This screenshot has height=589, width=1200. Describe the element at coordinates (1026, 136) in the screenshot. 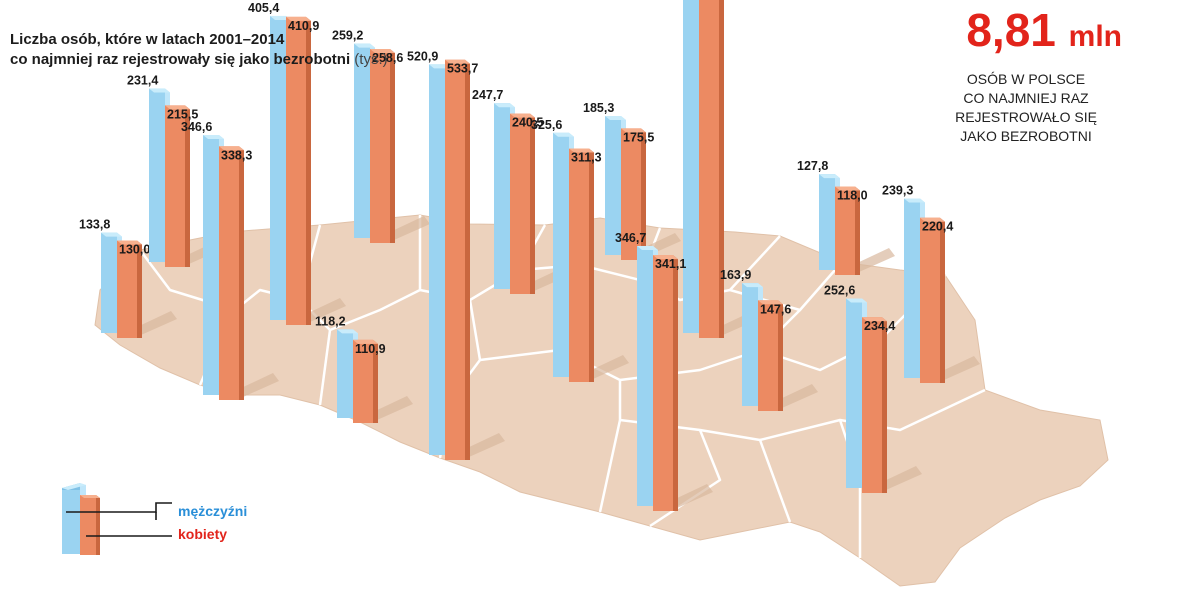

I see `summary-line-4: JAKO BEZROBOTNI` at that location.